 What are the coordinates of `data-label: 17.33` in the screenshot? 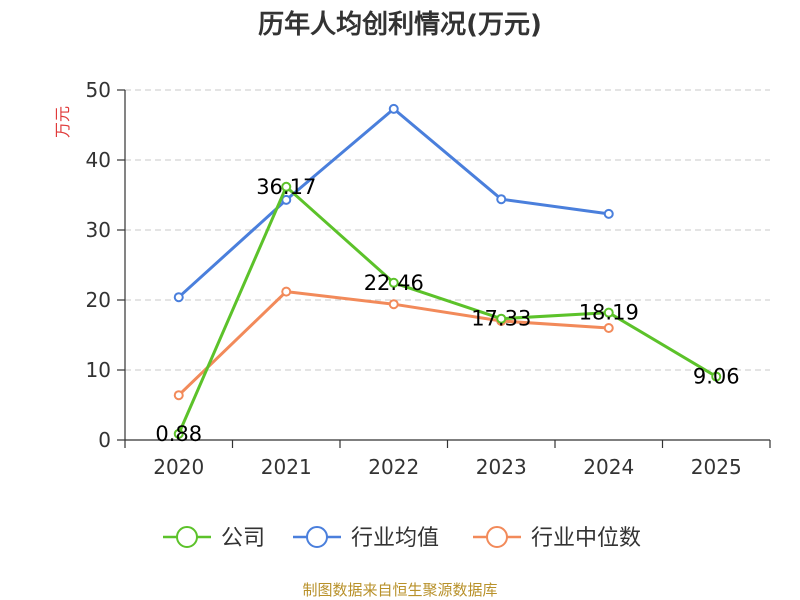 It's located at (501, 319).